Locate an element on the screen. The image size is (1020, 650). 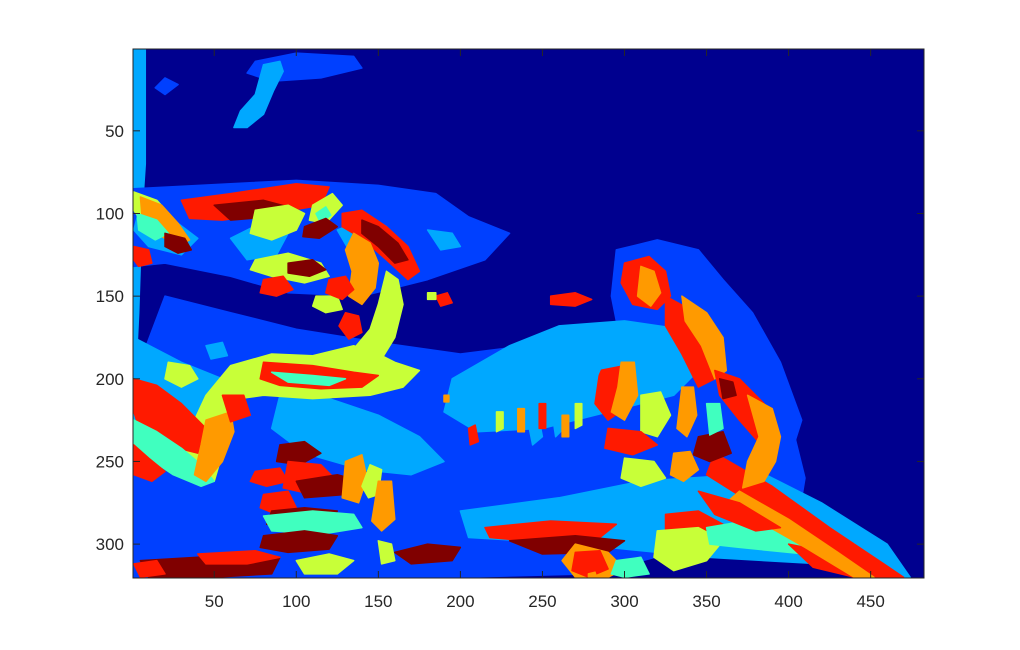
y-tick-label: 150 is located at coordinates (110, 296).